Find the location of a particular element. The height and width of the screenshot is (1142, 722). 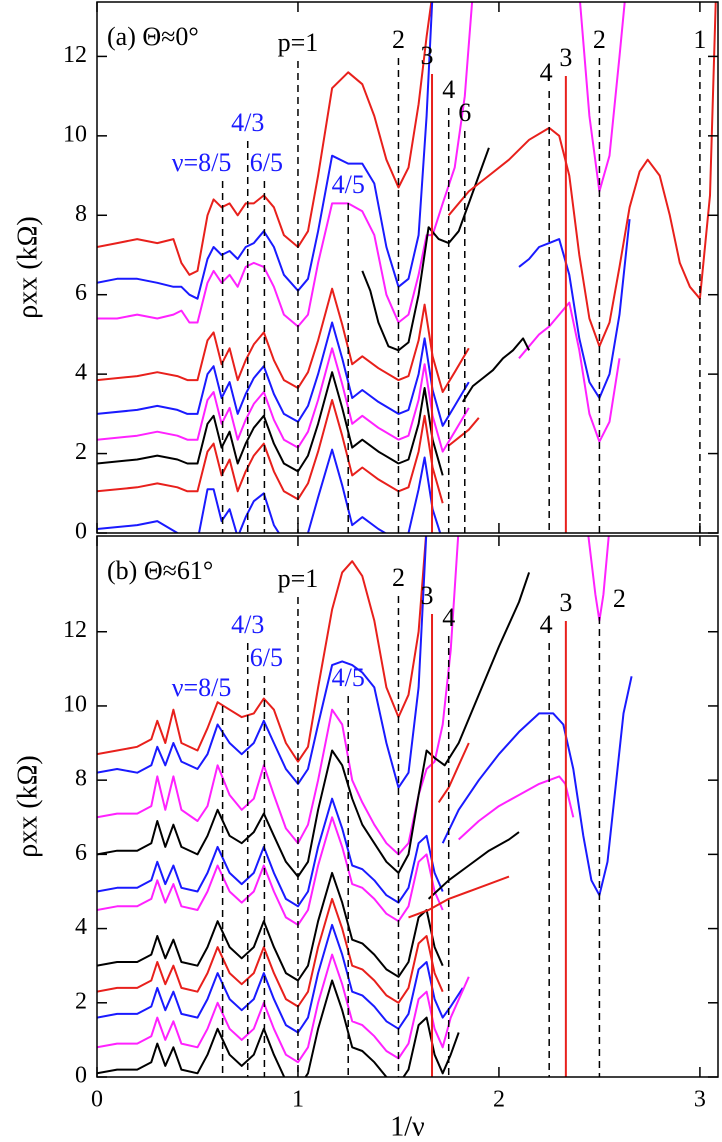

x-tick-label: 3 is located at coordinates (700, 1100).